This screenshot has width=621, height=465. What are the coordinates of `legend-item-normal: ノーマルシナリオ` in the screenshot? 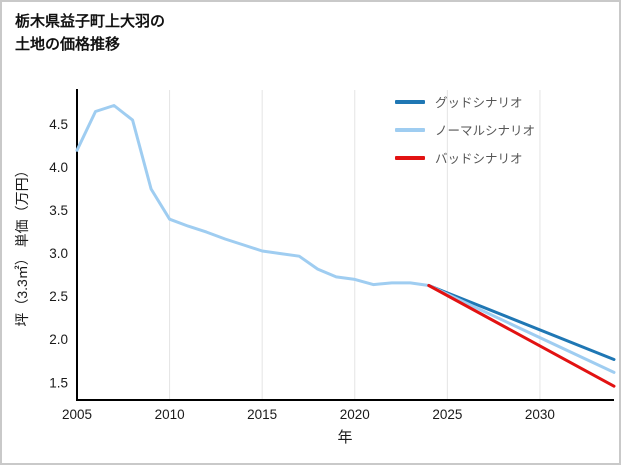 It's located at (465, 129).